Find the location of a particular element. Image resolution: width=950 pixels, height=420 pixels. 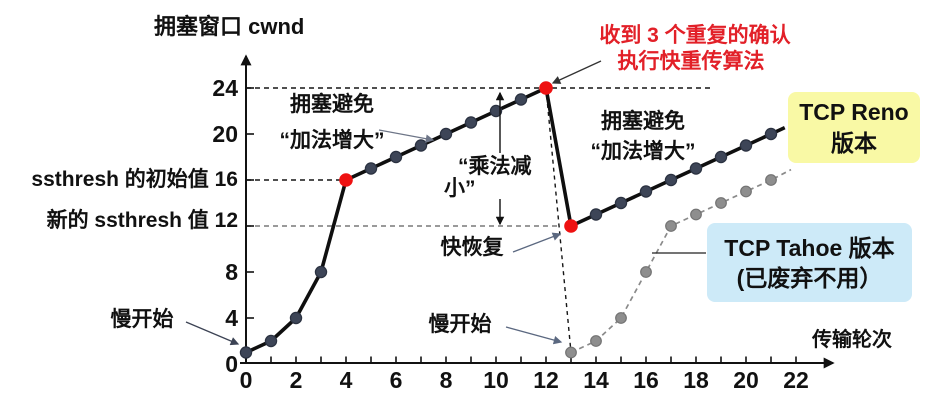

alert-arrow is located at coordinates (576, 72).